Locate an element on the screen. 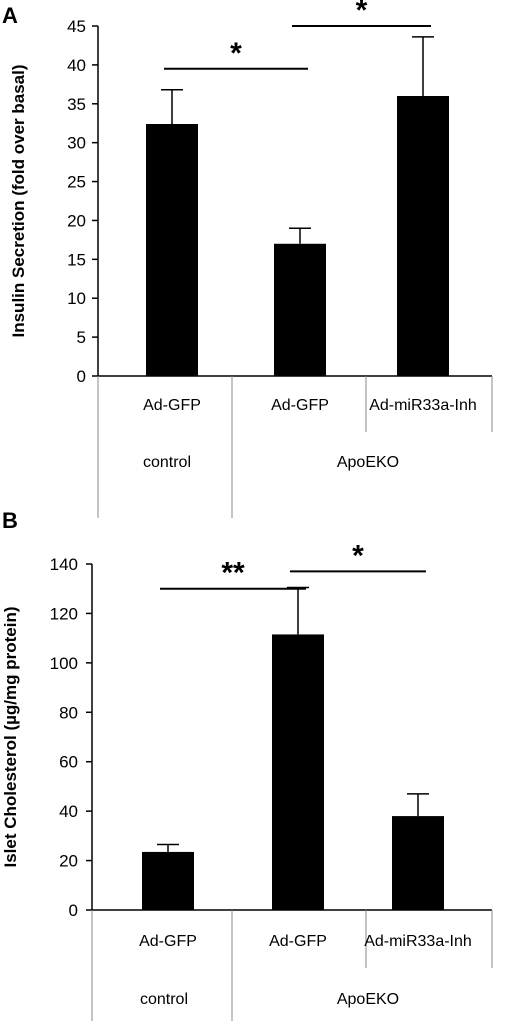 This screenshot has width=520, height=1021. y-tick-label: 5 is located at coordinates (81, 337).